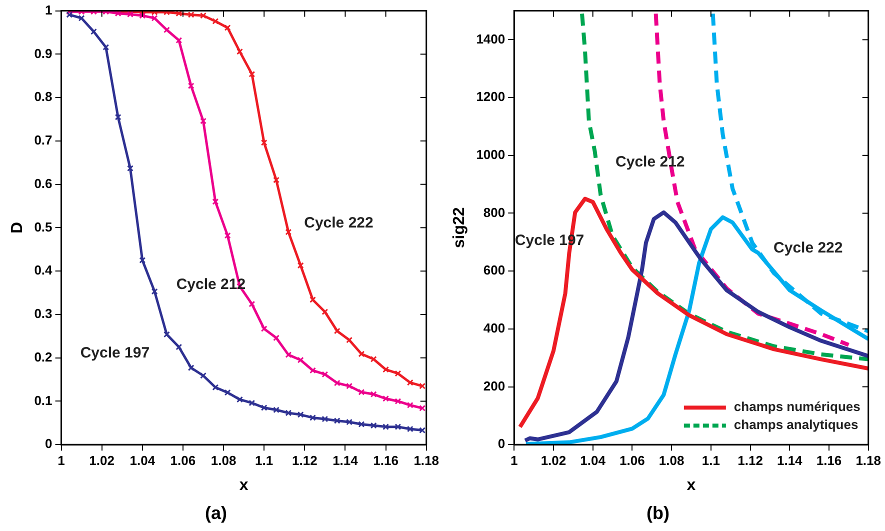 This screenshot has height=531, width=885. What do you see at coordinates (43, 140) in the screenshot?
I see `y-tick-label: 0.7` at bounding box center [43, 140].